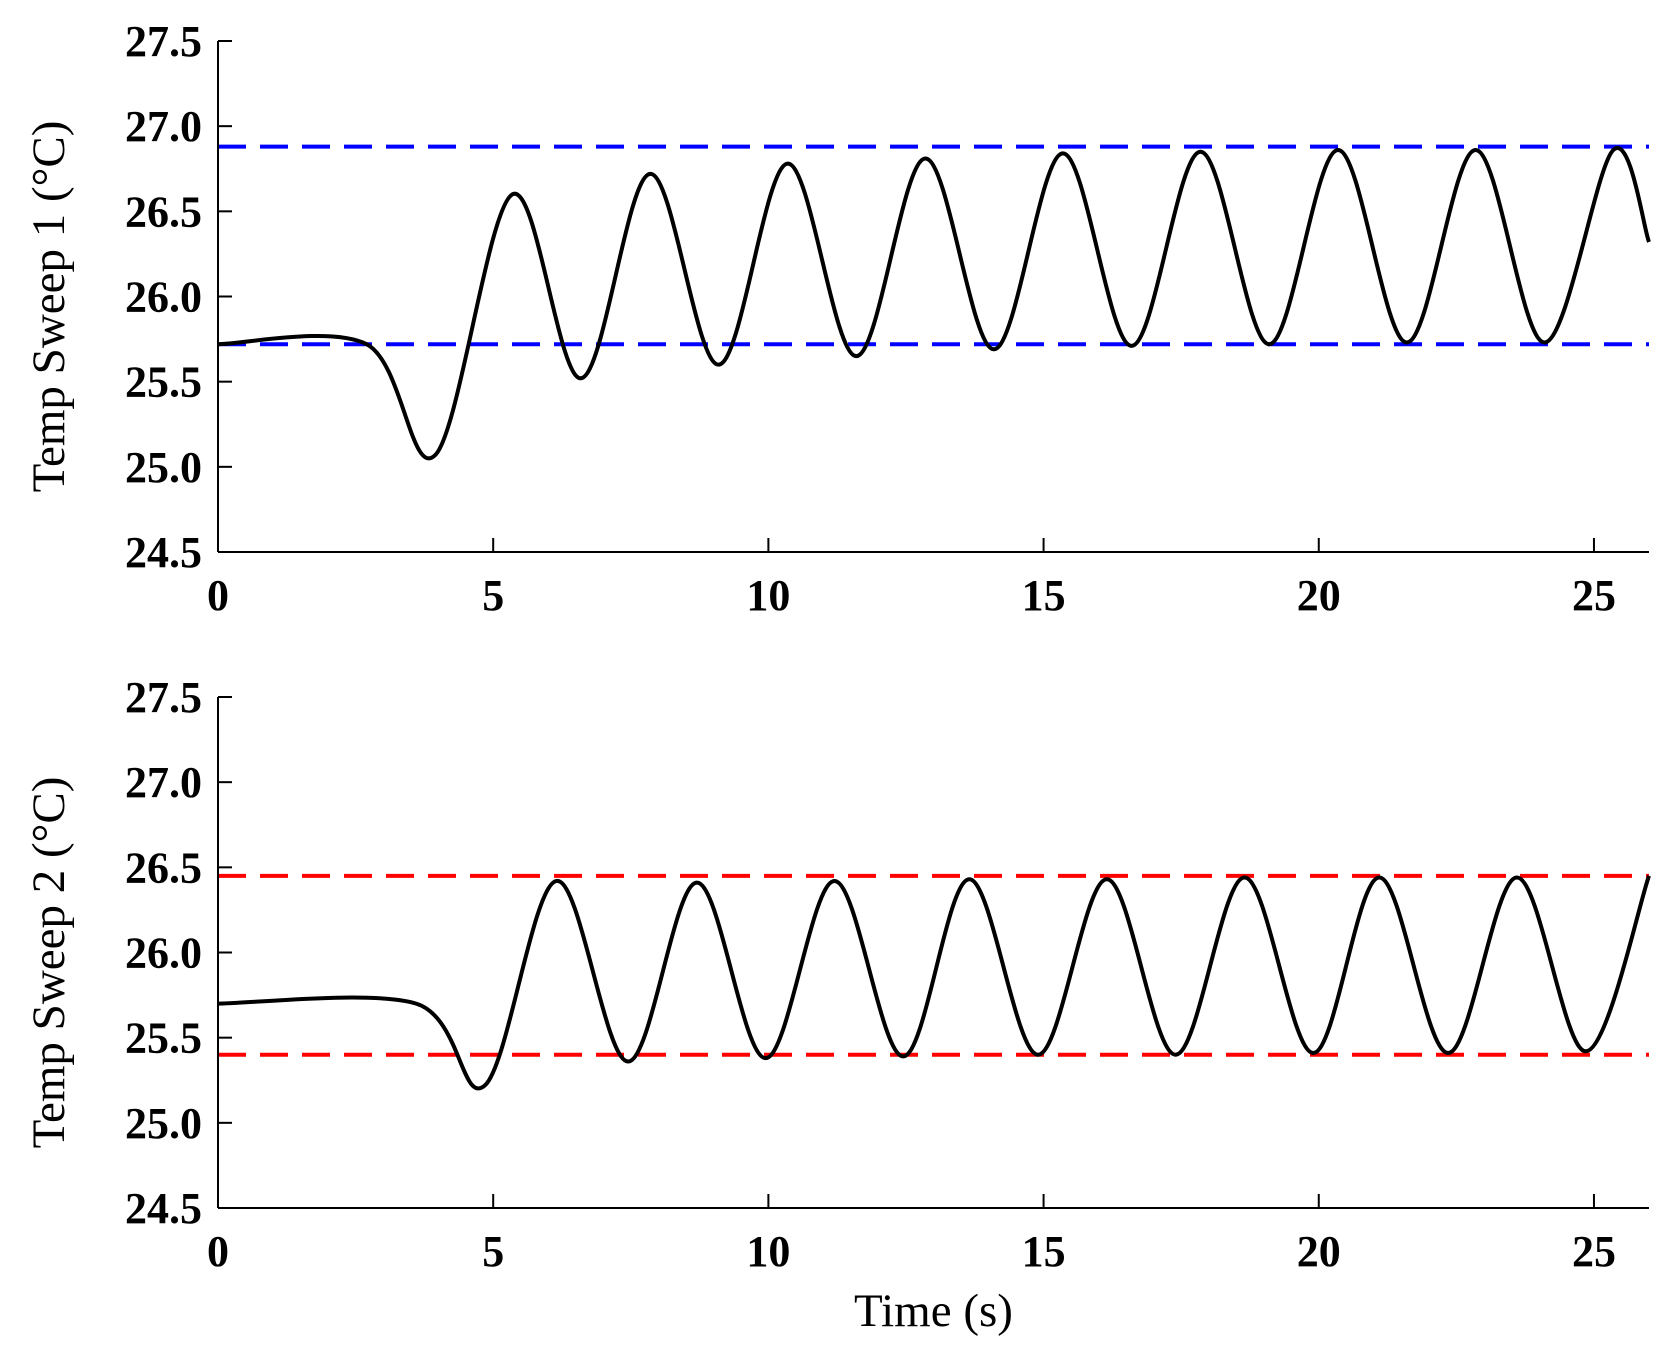  I want to click on x-axis-label: Time (s), so click(933, 1311).